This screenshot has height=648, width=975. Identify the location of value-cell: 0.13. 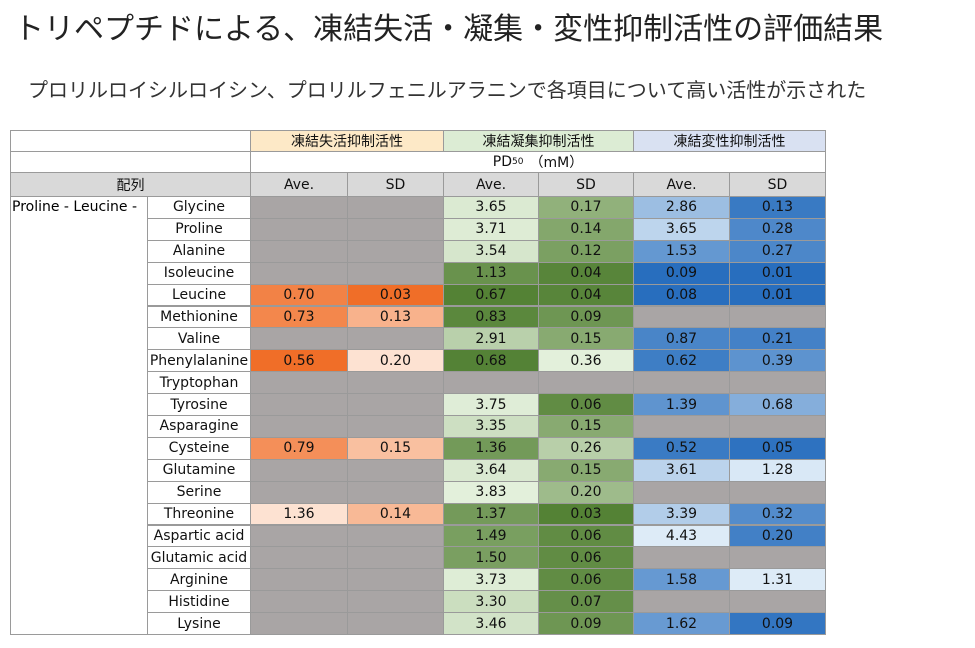
(777, 207).